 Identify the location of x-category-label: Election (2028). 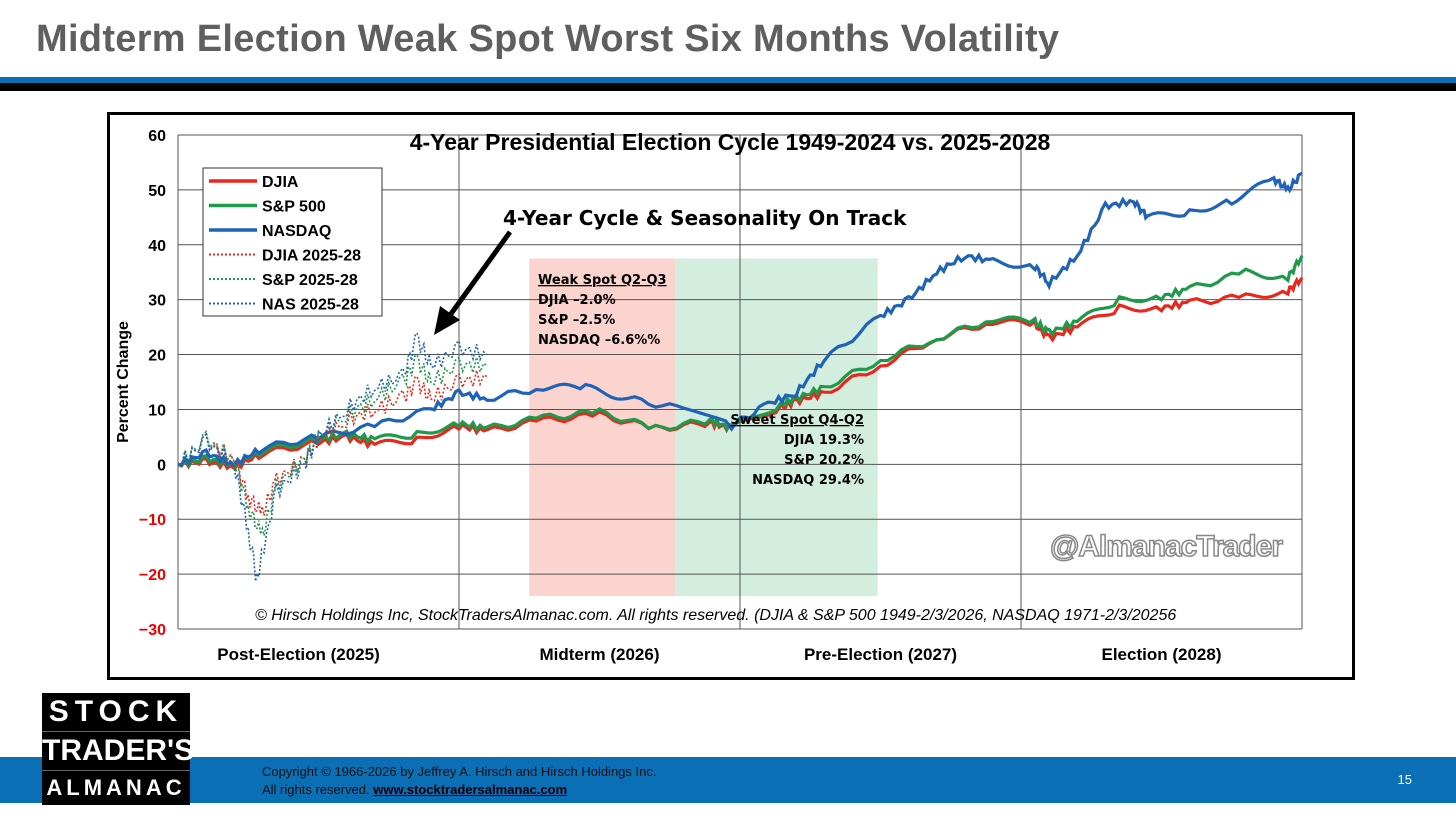
(1162, 654).